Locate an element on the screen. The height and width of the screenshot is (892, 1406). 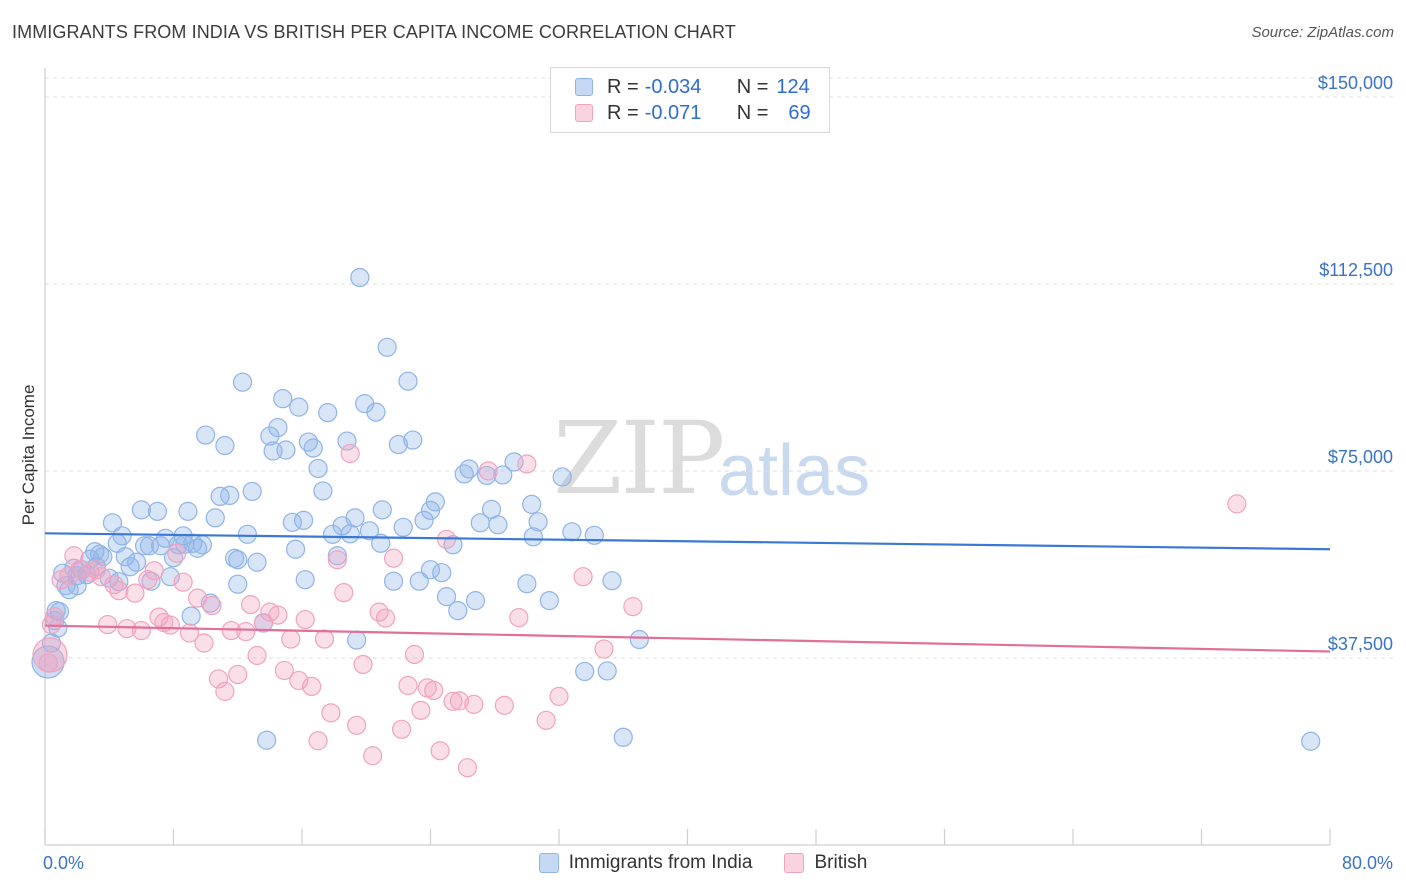
y-tick-label: $150,000 is located at coordinates (1355, 83).